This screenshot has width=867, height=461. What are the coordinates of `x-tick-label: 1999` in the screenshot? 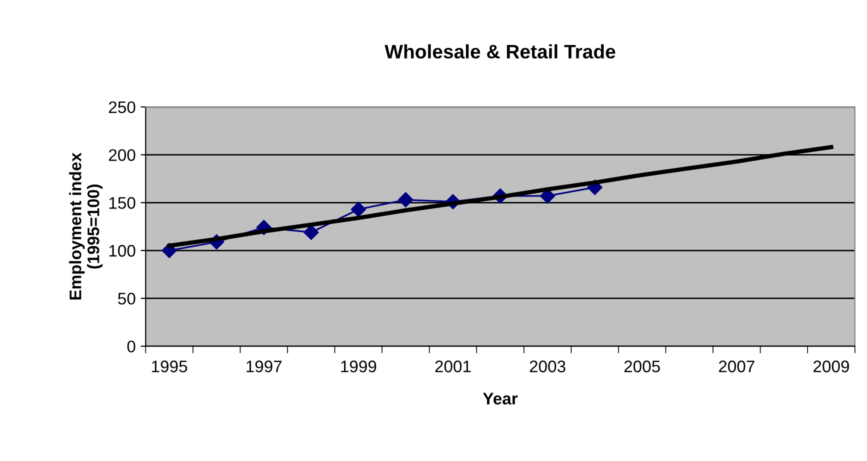 It's located at (358, 366).